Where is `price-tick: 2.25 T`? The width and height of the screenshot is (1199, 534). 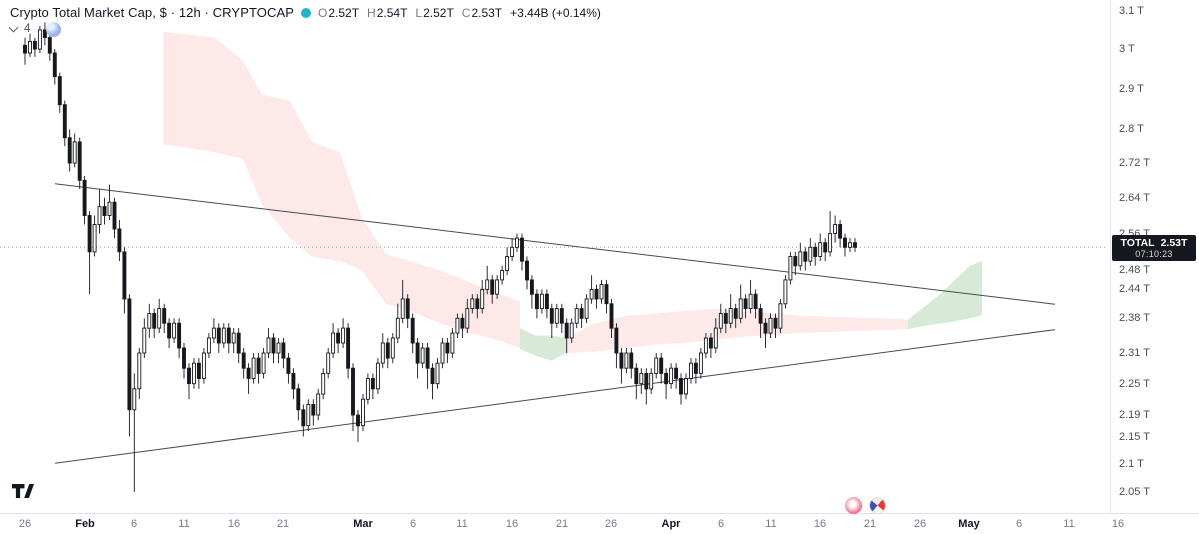
price-tick: 2.25 T is located at coordinates (1134, 383).